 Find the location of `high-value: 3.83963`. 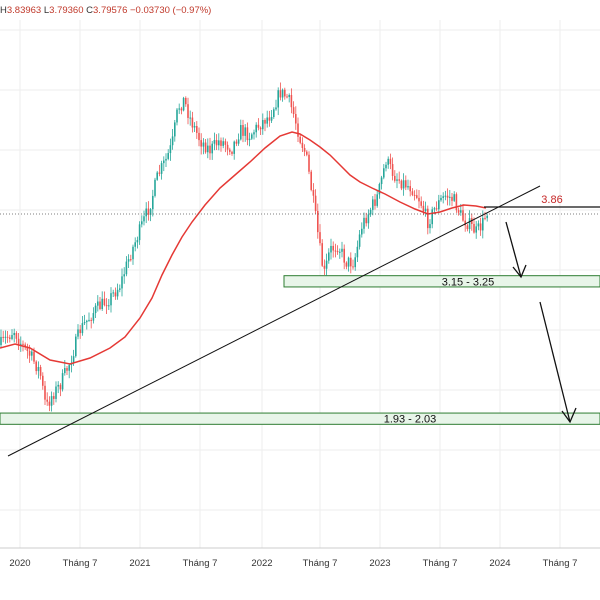

high-value: 3.83963 is located at coordinates (24, 10).